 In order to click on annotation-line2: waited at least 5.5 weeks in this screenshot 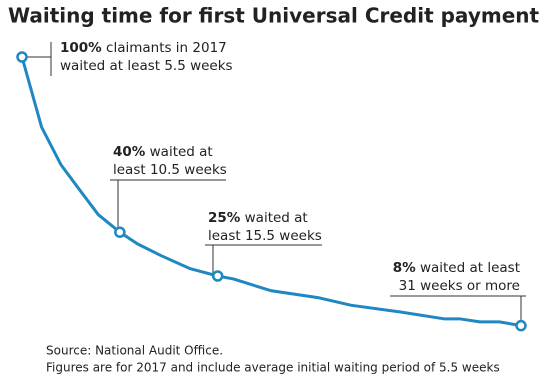, I will do `click(146, 66)`.